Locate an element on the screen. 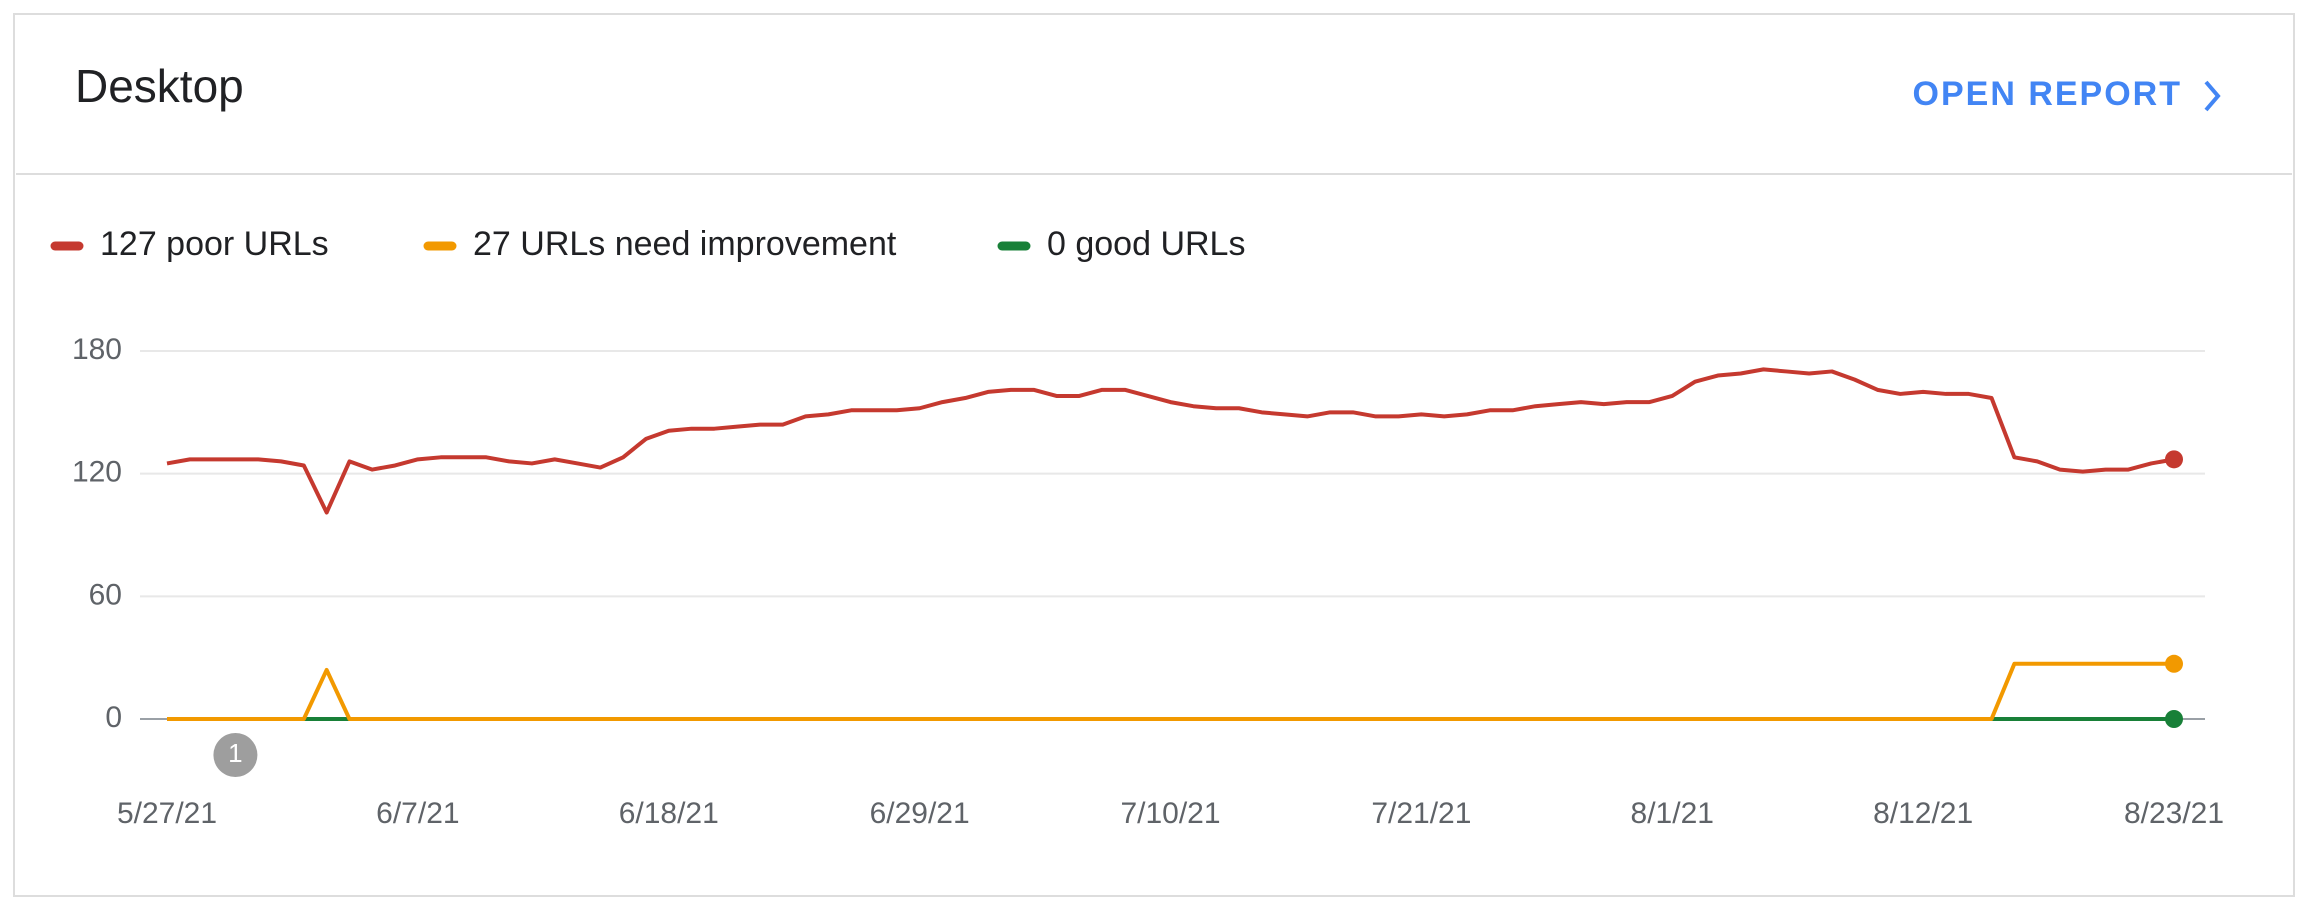  x-tick-label: 6/7/21 is located at coordinates (417, 813).